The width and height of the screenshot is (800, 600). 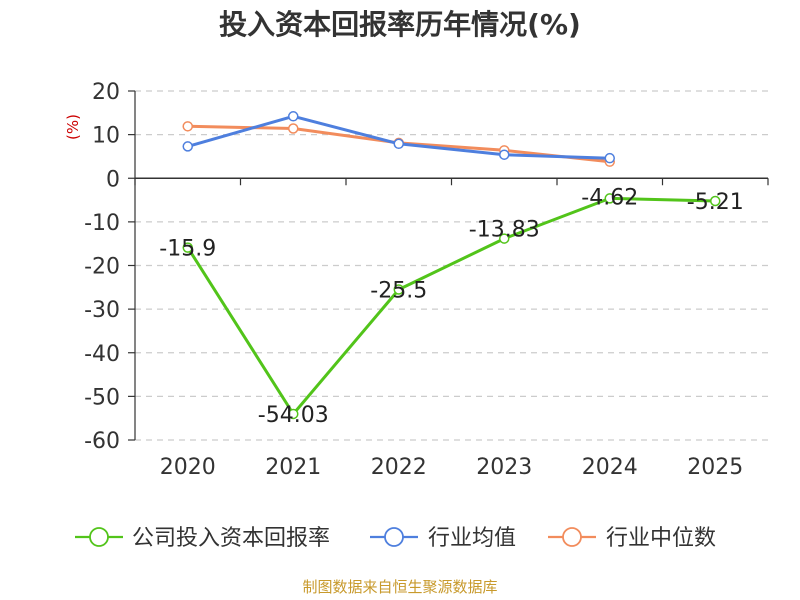 What do you see at coordinates (472, 538) in the screenshot?
I see `legend-label: 行业均值` at bounding box center [472, 538].